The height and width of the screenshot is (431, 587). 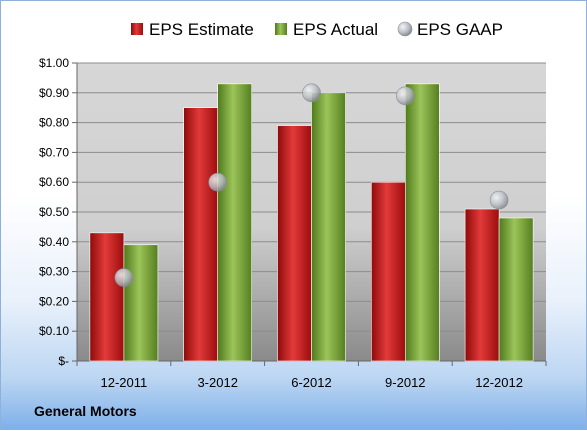 I want to click on y-tick-label: $1.00, so click(x=54, y=63).